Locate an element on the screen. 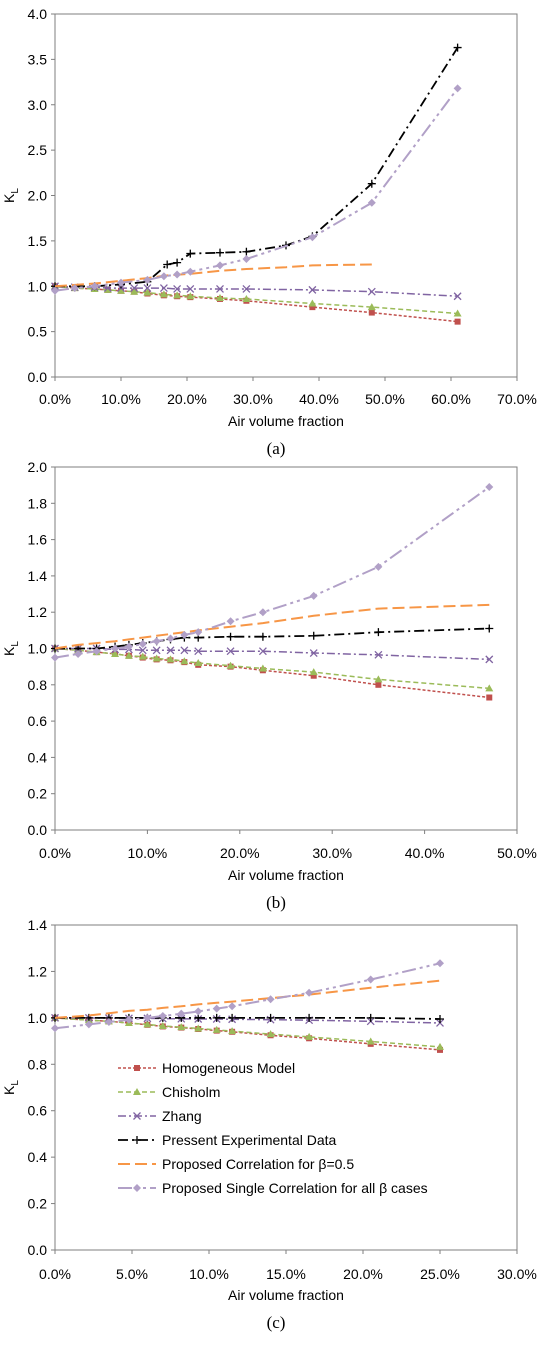  y-tick-label: 2.0 is located at coordinates (38, 467).